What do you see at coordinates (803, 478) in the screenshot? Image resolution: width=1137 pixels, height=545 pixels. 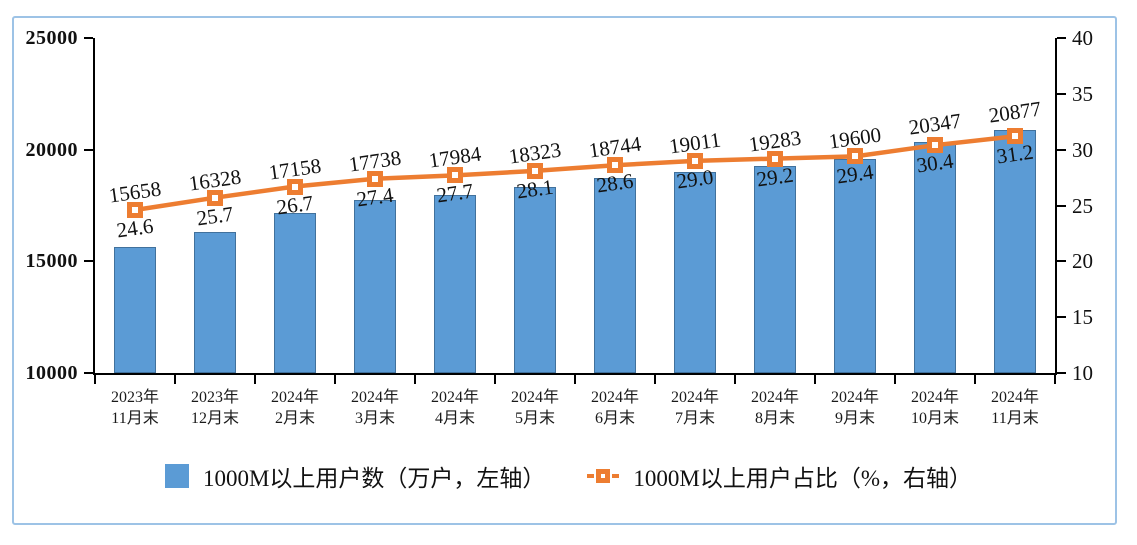 I see `legend-label-line-series: 1000M以上用户占比（%，右轴）` at bounding box center [803, 478].